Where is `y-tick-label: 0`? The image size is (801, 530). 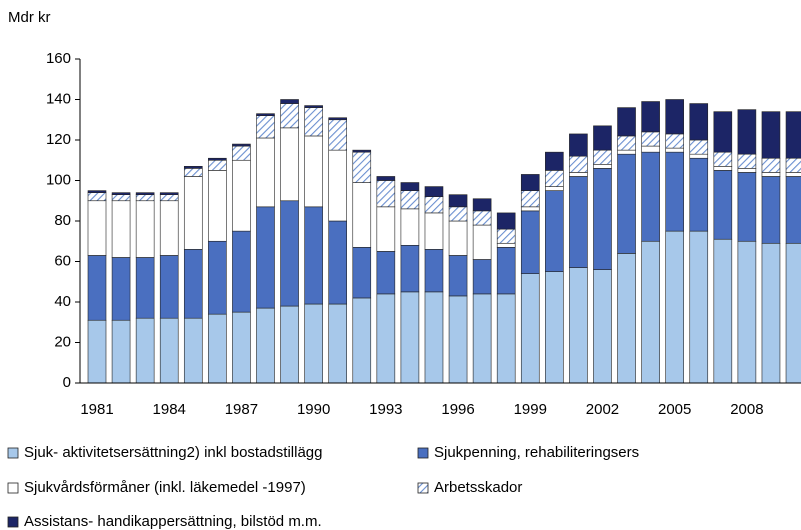 y-tick-label: 0 is located at coordinates (67, 382).